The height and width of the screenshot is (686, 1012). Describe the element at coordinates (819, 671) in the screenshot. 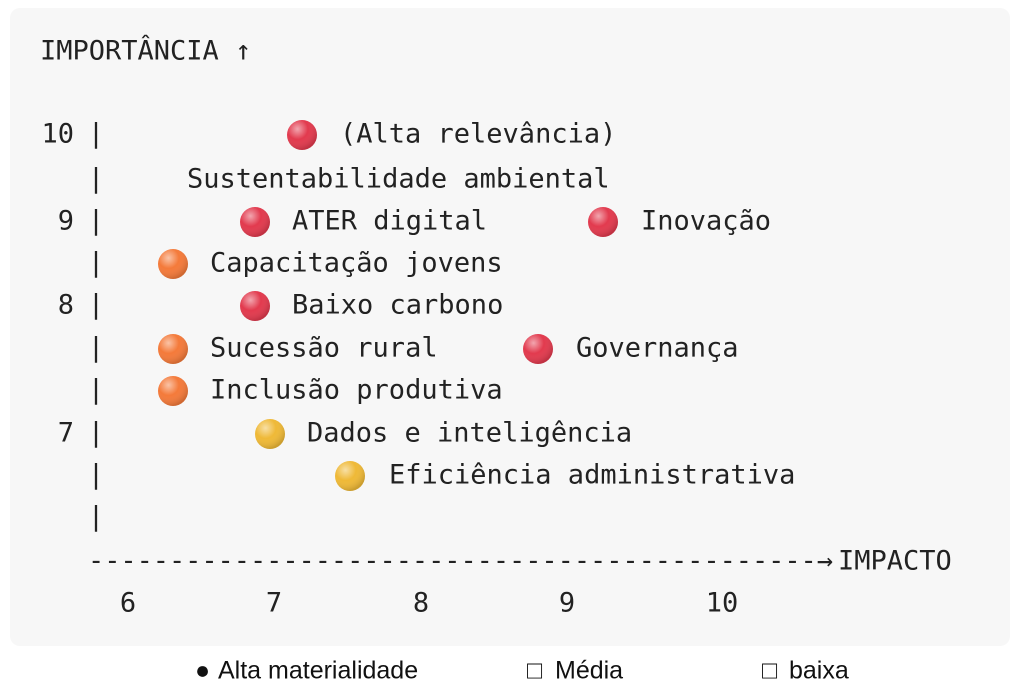

I see `legend-label: baixa` at that location.